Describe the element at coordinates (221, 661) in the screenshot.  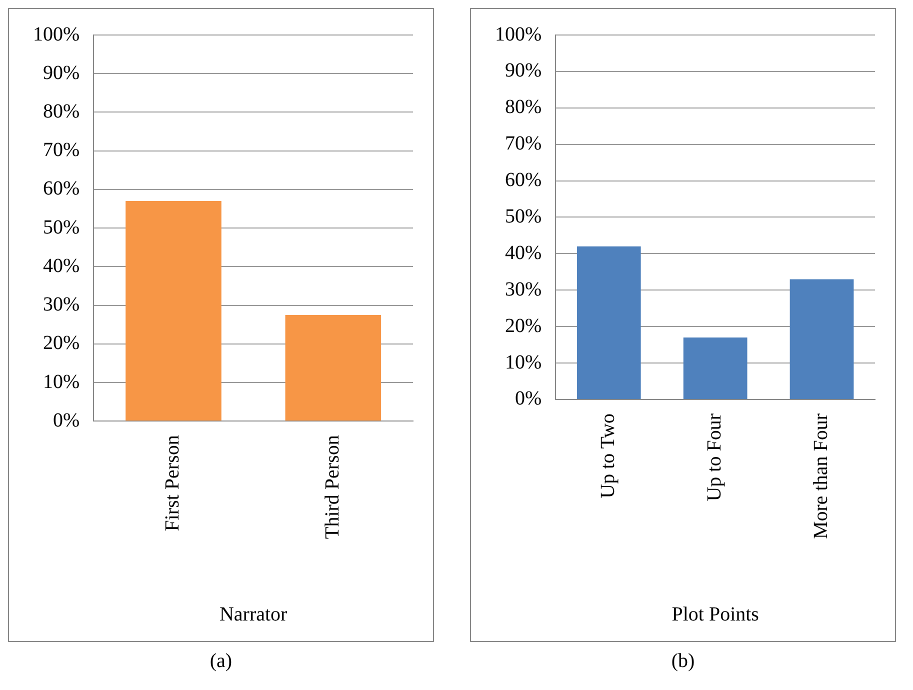
I see `text: (a)` at that location.